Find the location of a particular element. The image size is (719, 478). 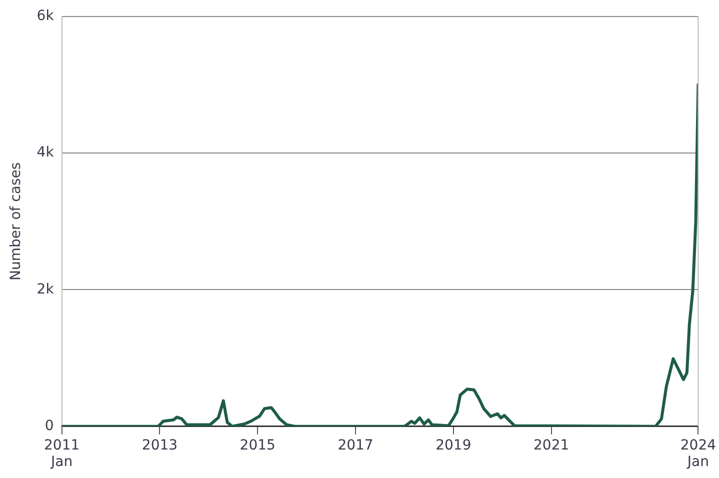

y-tick-label: 6k is located at coordinates (45, 16).